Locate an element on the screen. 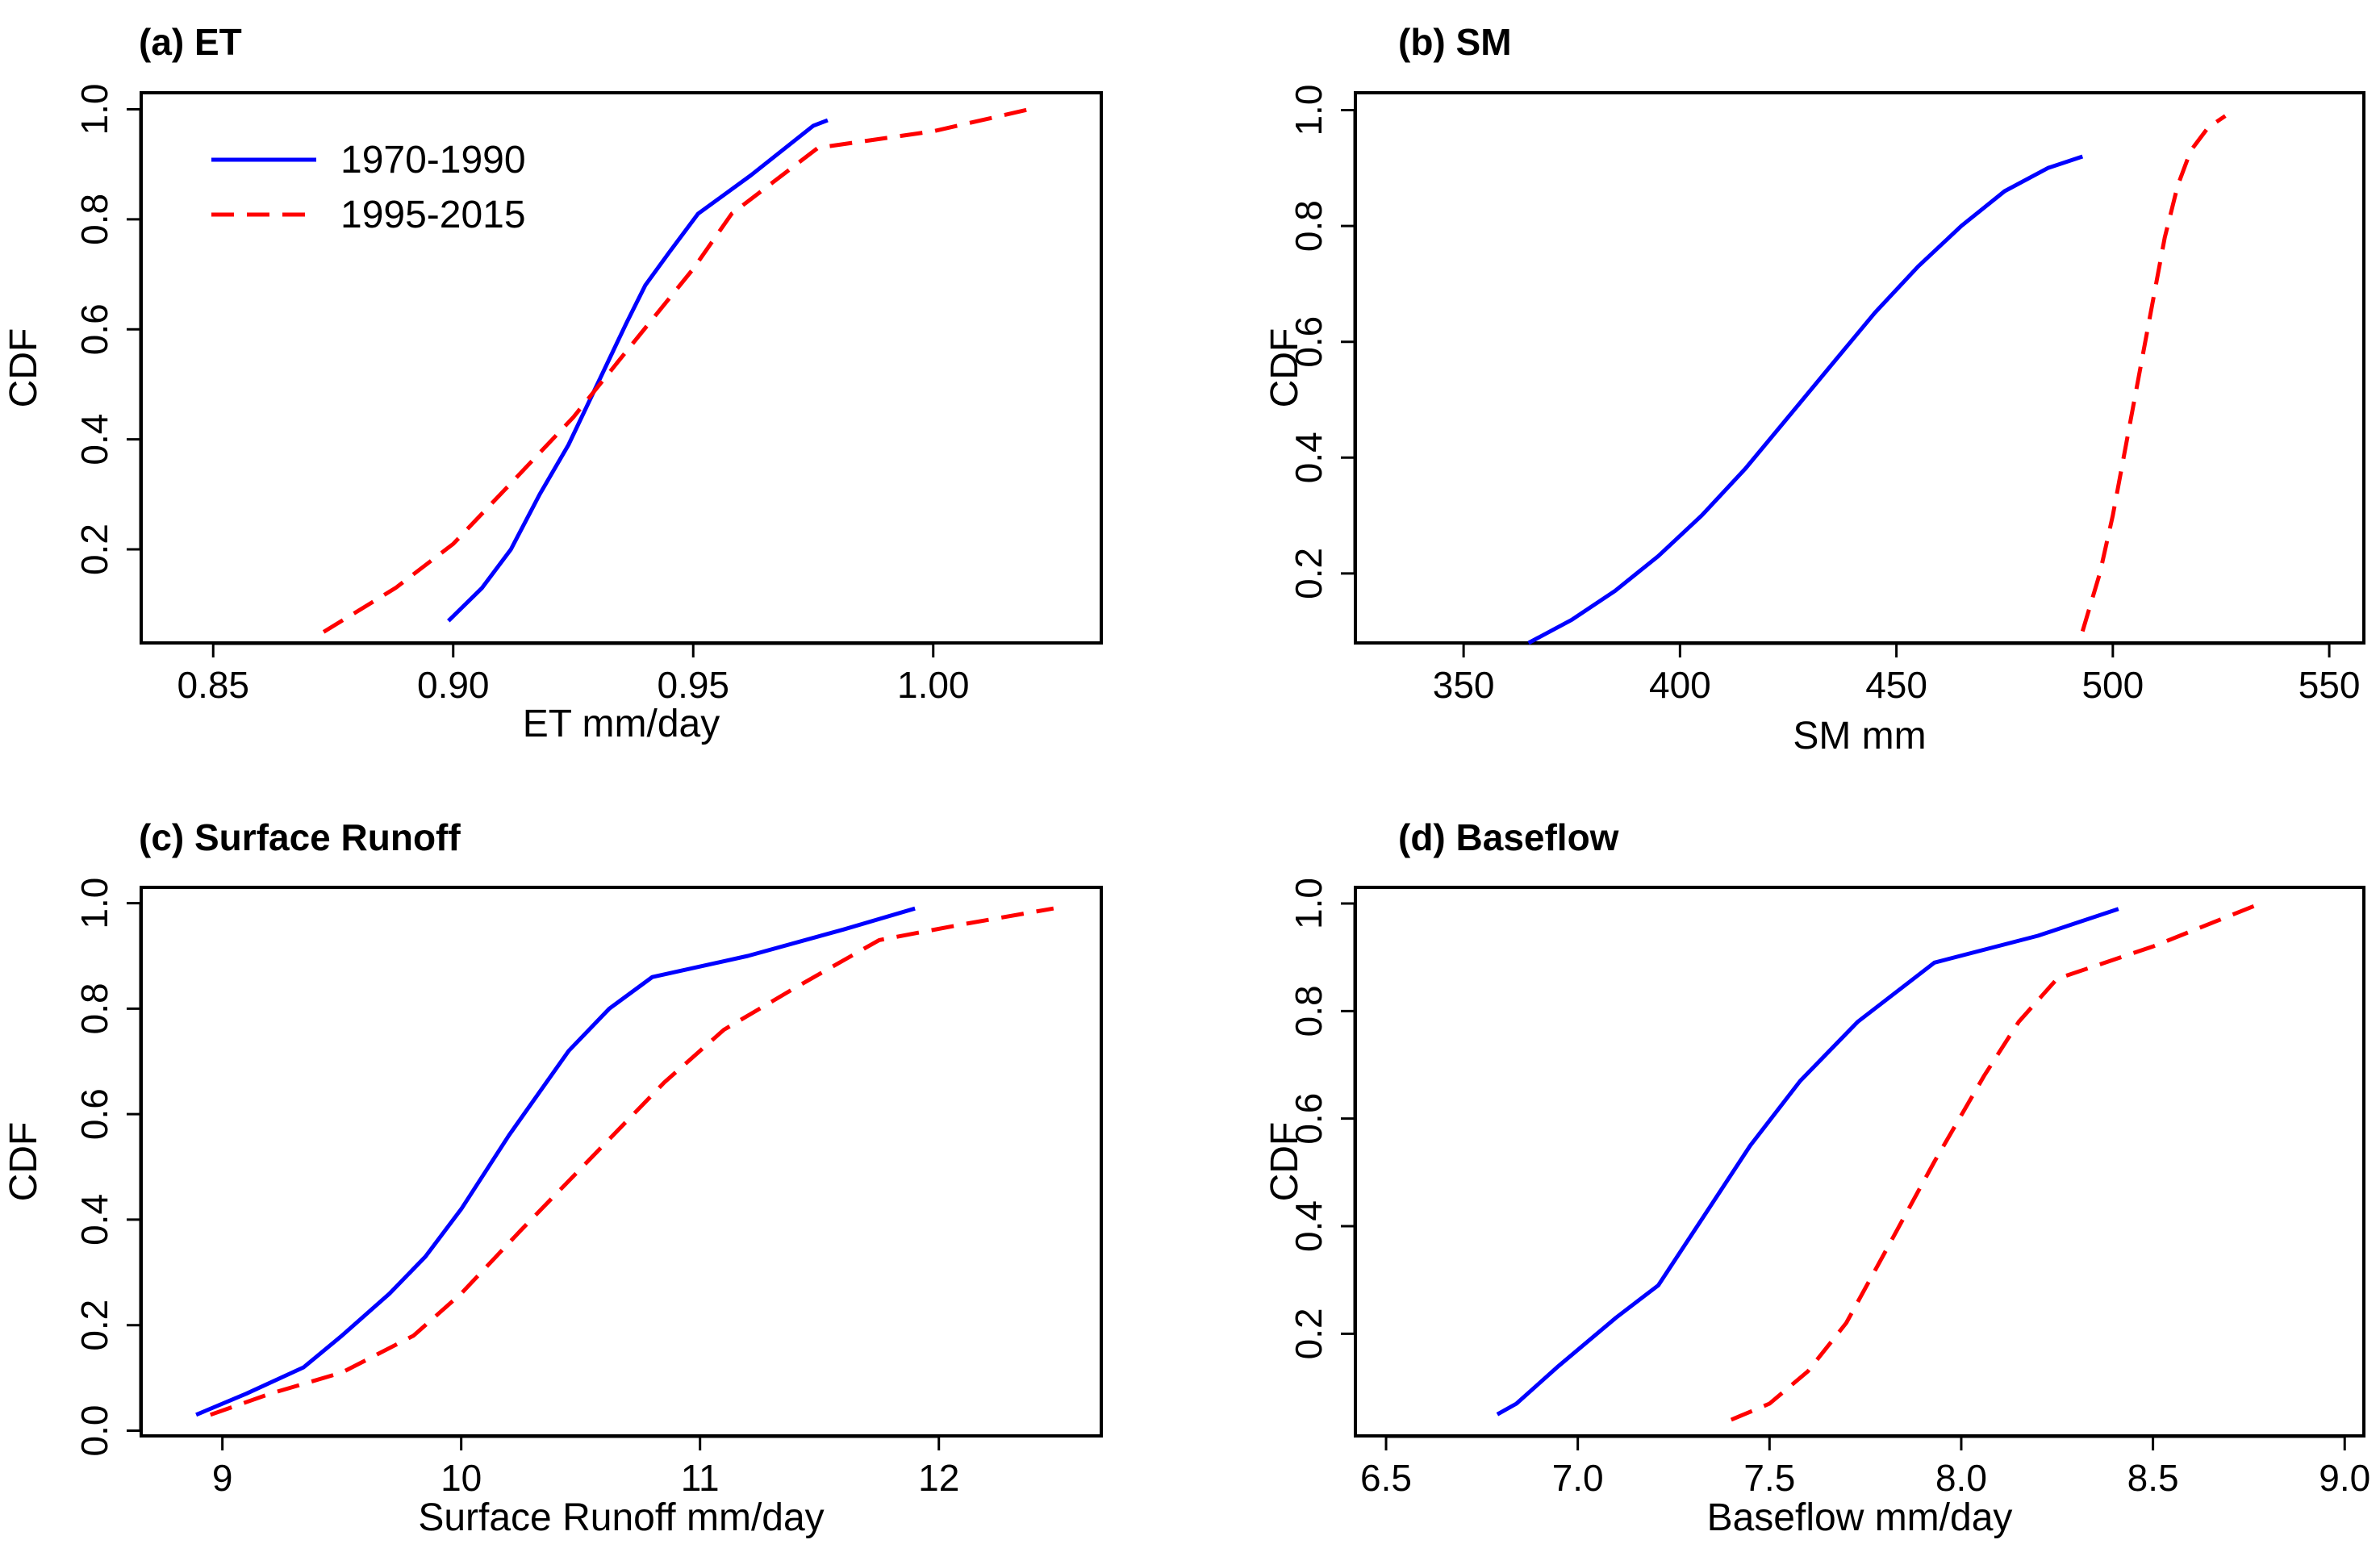 This screenshot has width=2380, height=1544. x-tick-label: 0.90 is located at coordinates (454, 685).